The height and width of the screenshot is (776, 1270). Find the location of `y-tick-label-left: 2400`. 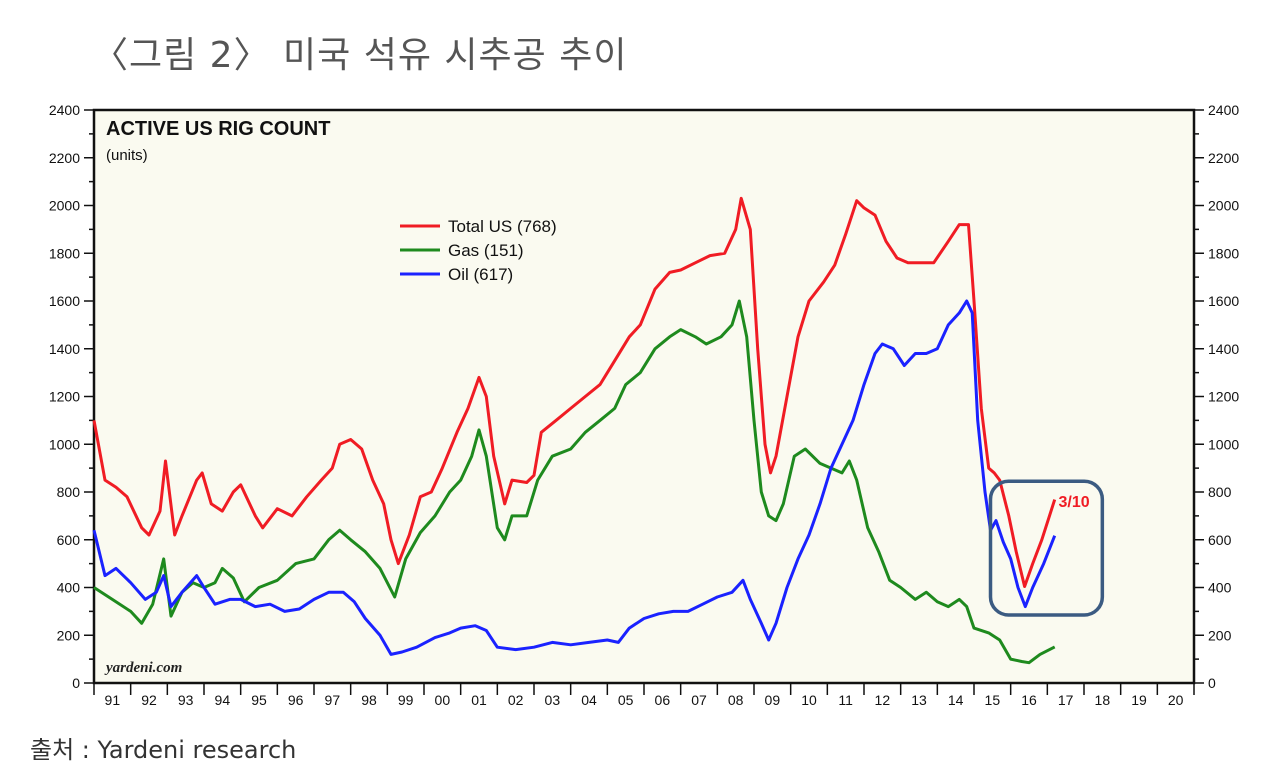

y-tick-label-left: 2400 is located at coordinates (64, 110).